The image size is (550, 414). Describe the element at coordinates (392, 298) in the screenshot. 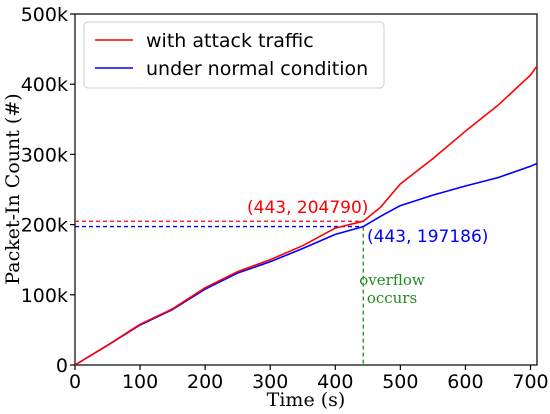

I see `annotation-overflow-line2: occurs` at that location.